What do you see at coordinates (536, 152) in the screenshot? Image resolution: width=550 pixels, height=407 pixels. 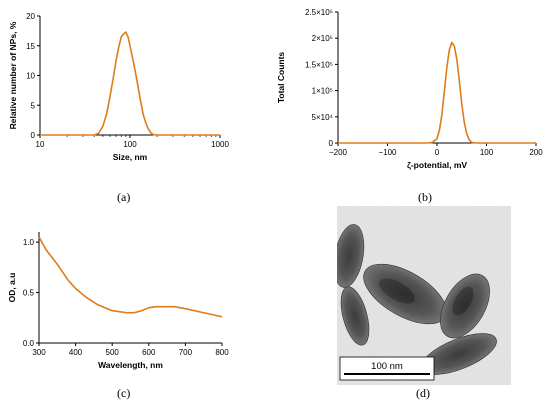 I see `x-tick-label: 200` at bounding box center [536, 152].